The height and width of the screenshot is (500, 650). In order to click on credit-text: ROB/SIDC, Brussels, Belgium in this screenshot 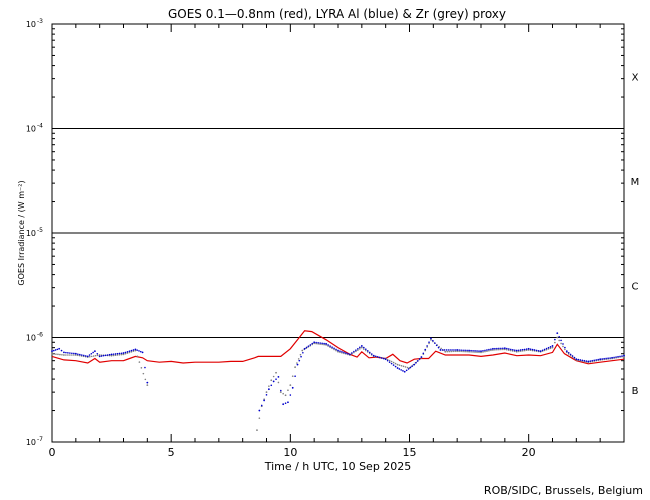, I will do `click(563, 490)`.